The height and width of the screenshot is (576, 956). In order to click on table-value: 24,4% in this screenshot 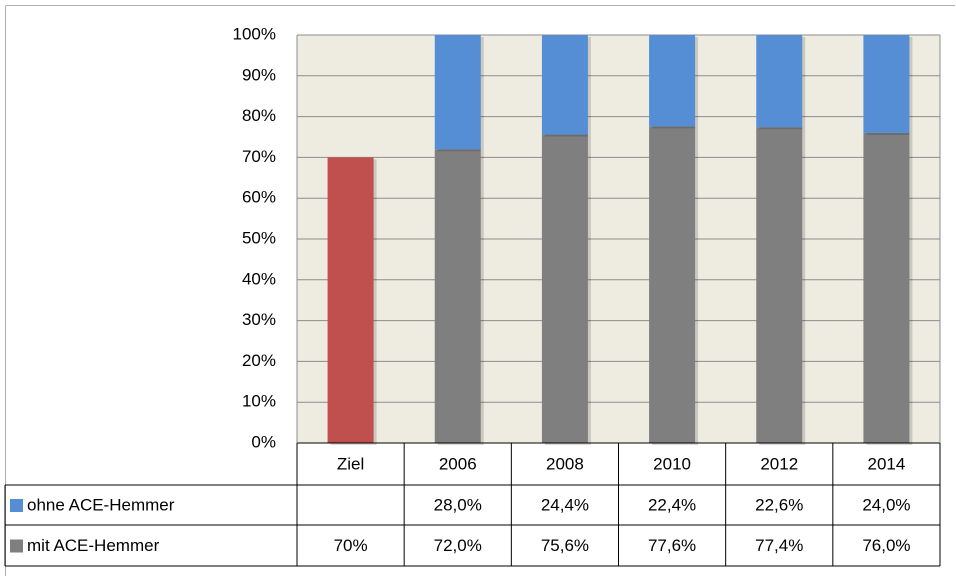, I will do `click(565, 504)`.